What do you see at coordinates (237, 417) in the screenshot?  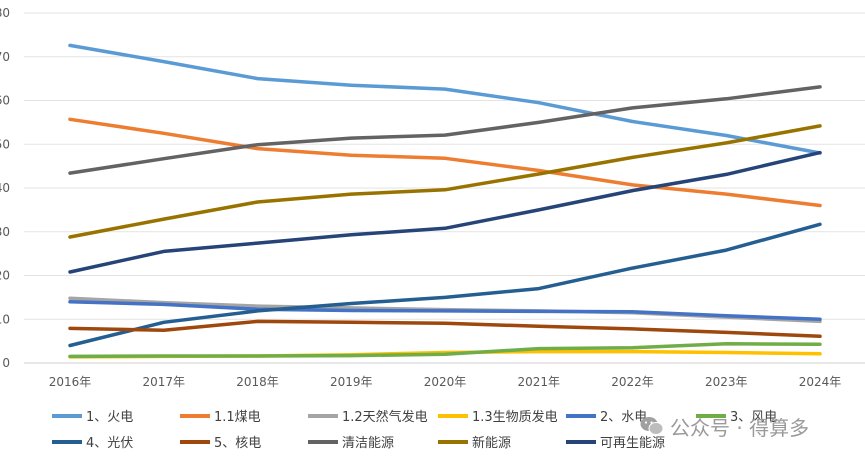 I see `legend-label: 1.1煤电` at bounding box center [237, 417].